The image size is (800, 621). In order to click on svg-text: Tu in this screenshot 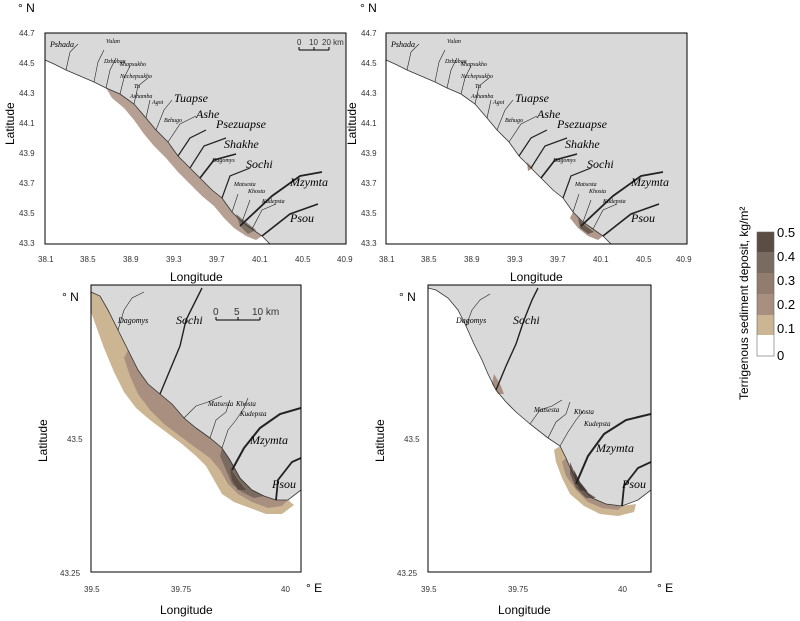, I will do `click(478, 87)`.